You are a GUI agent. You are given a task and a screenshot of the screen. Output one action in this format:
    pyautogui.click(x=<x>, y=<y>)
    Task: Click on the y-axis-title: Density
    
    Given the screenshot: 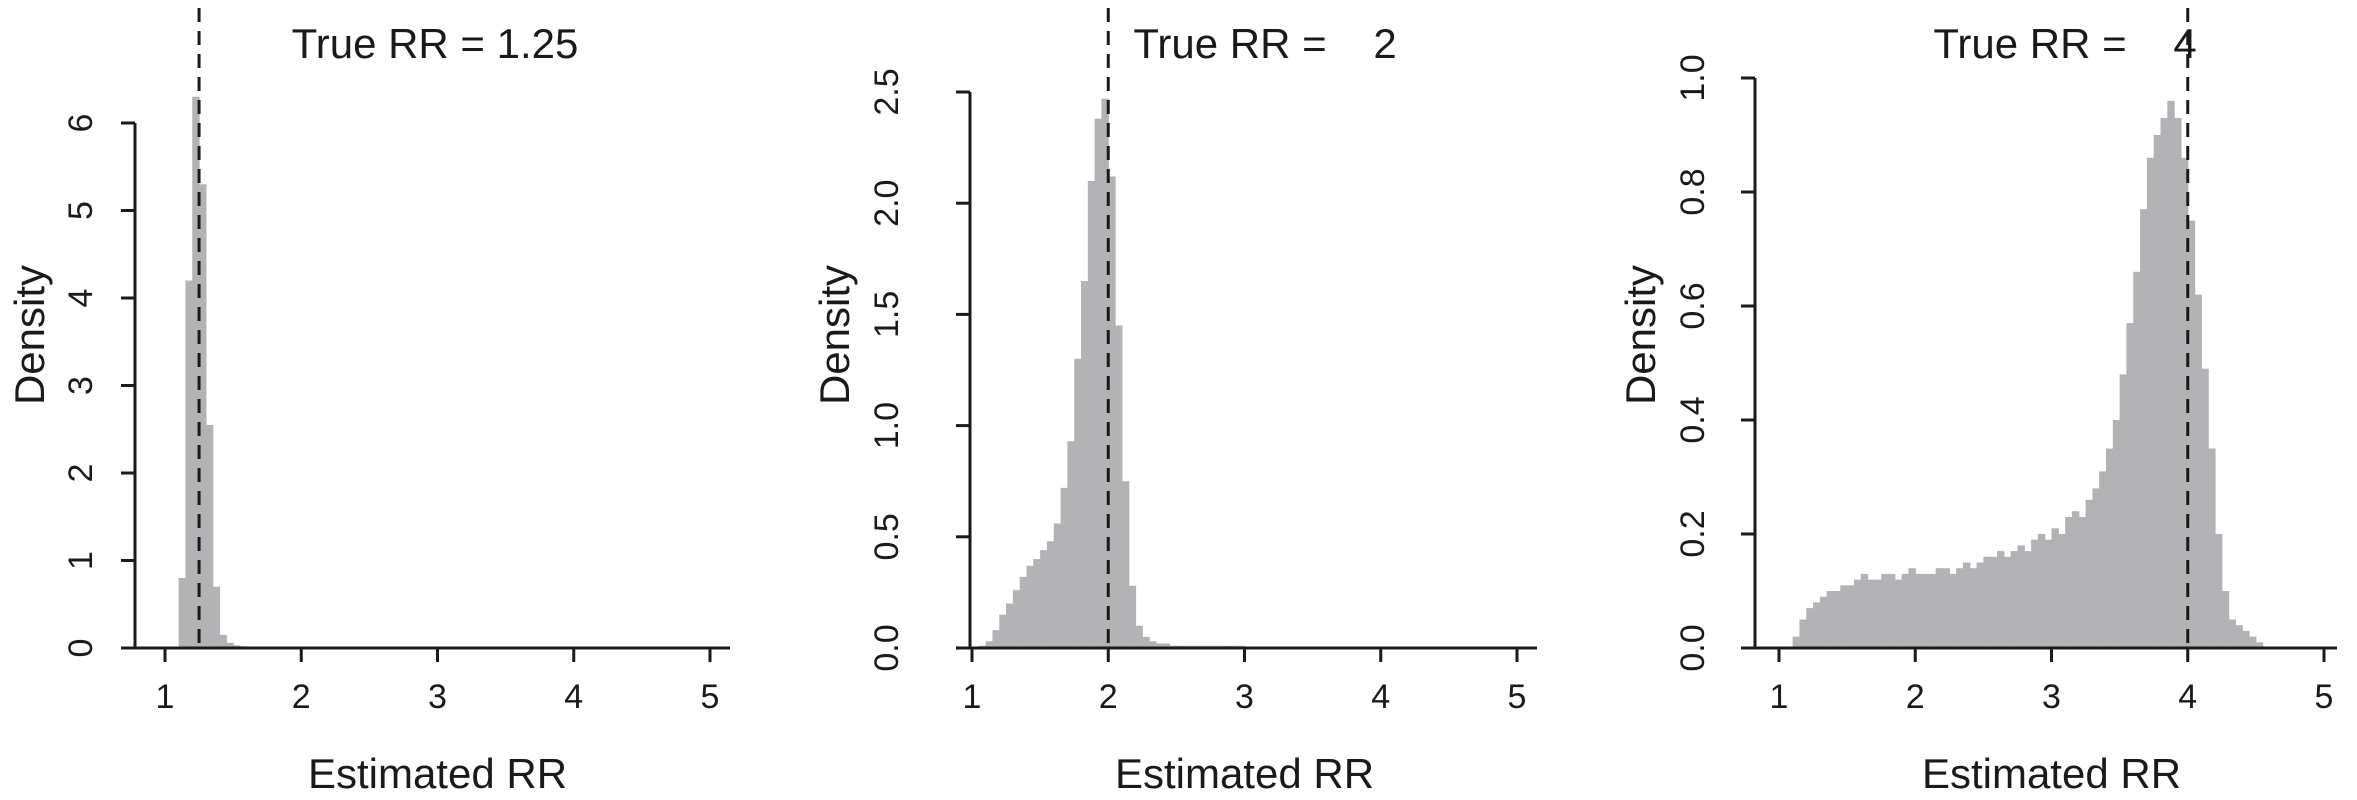 What is the action you would take?
    pyautogui.click(x=1640, y=335)
    